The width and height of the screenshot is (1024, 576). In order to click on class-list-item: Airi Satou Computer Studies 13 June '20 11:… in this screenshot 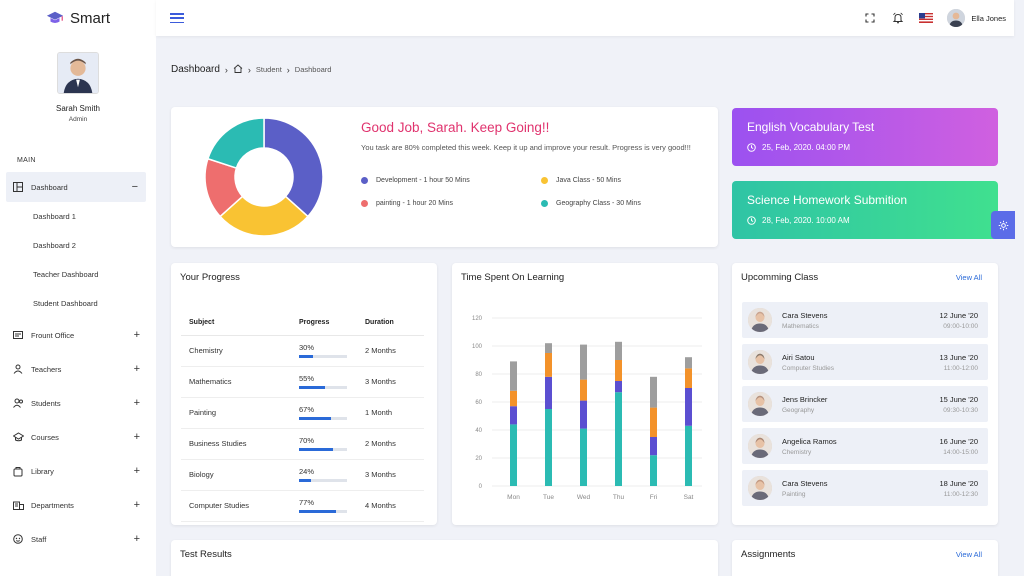, I will do `click(865, 362)`.